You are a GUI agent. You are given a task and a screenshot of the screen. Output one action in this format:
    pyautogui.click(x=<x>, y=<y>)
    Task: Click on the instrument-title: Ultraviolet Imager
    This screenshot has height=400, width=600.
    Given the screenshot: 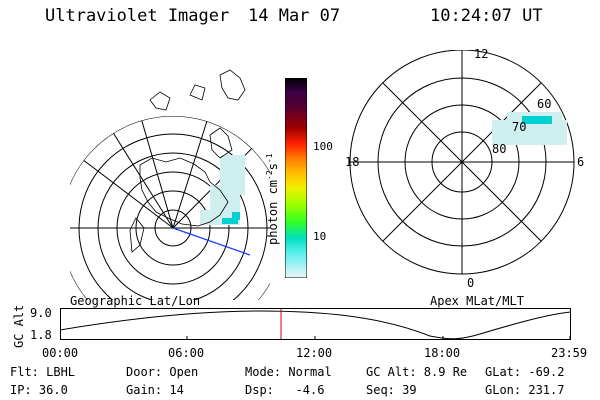 What is the action you would take?
    pyautogui.click(x=137, y=16)
    